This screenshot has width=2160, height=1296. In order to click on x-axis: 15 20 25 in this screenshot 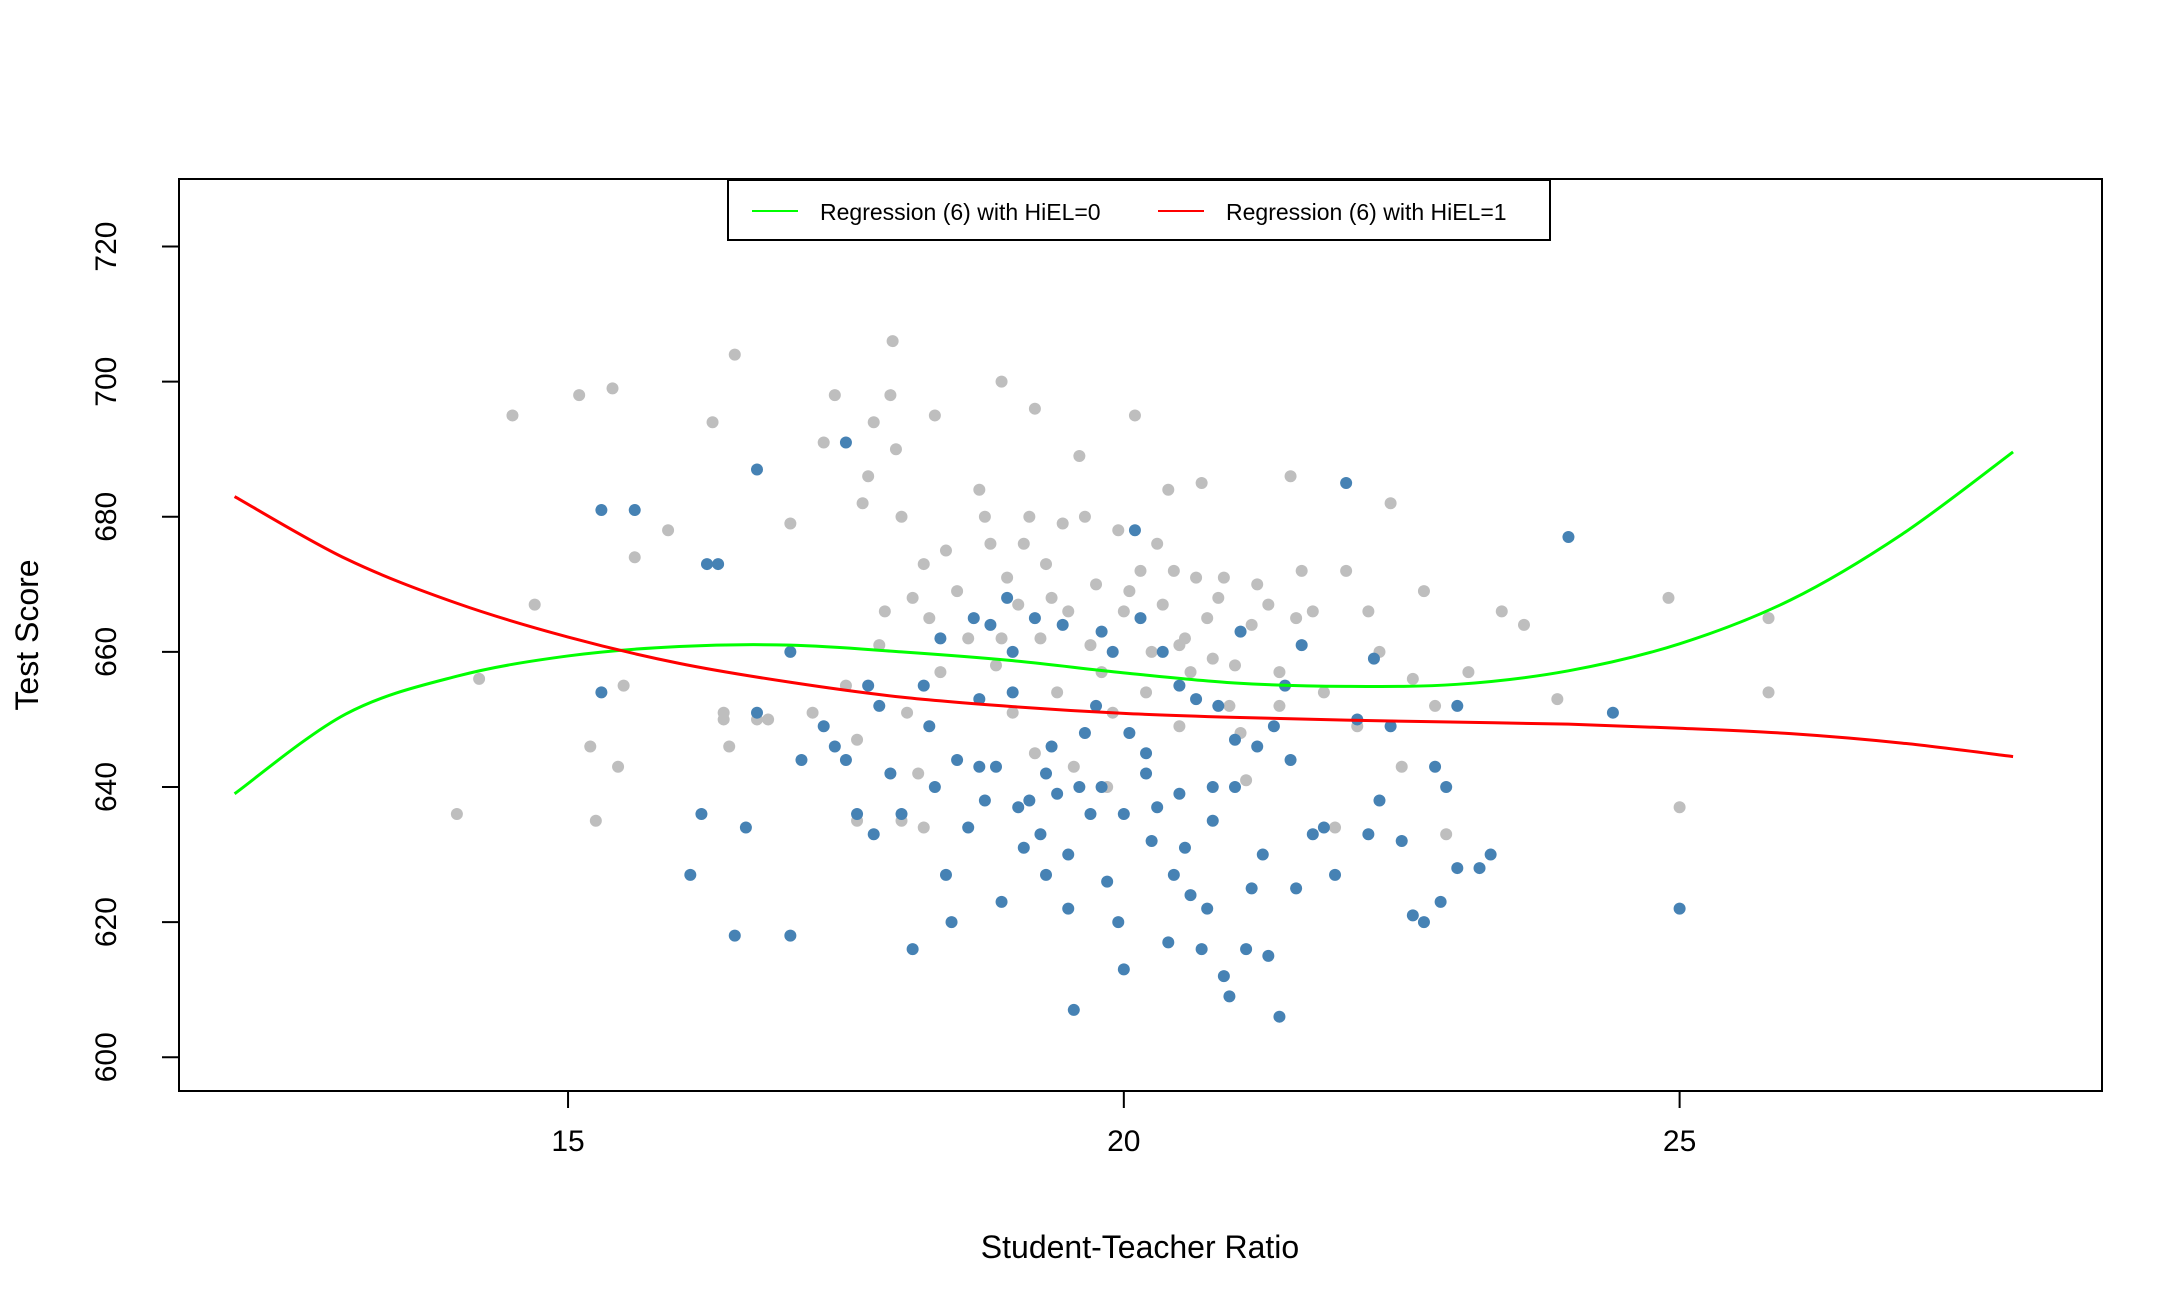, I will do `click(1123, 1124)`.